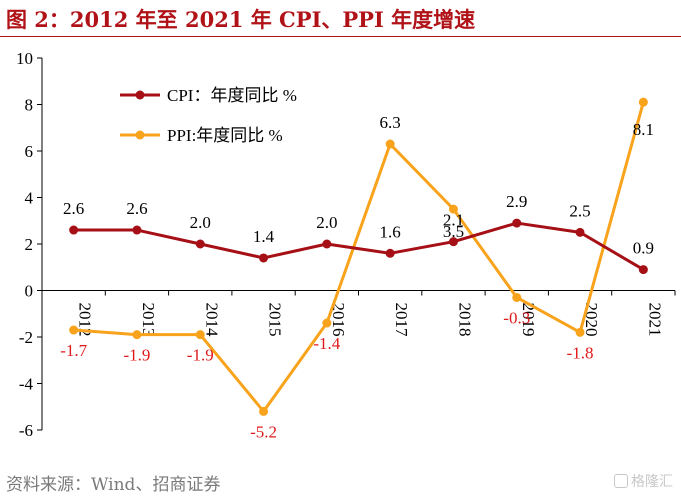 The width and height of the screenshot is (681, 498). Describe the element at coordinates (516, 317) in the screenshot. I see `ppi-data-label: -0.3` at that location.